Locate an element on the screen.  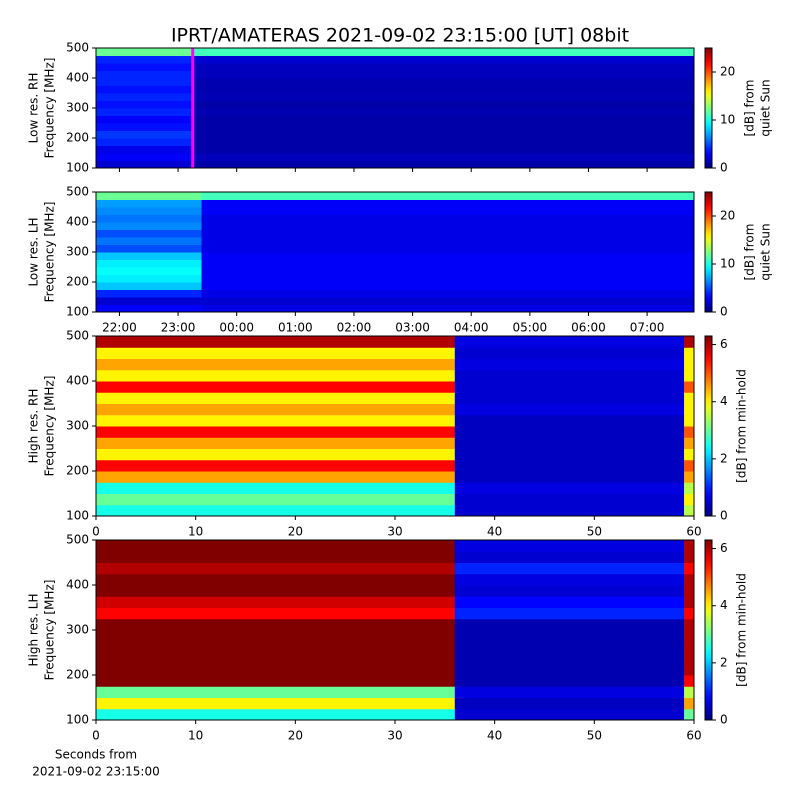
x-tick-label: 06:00 is located at coordinates (588, 328).